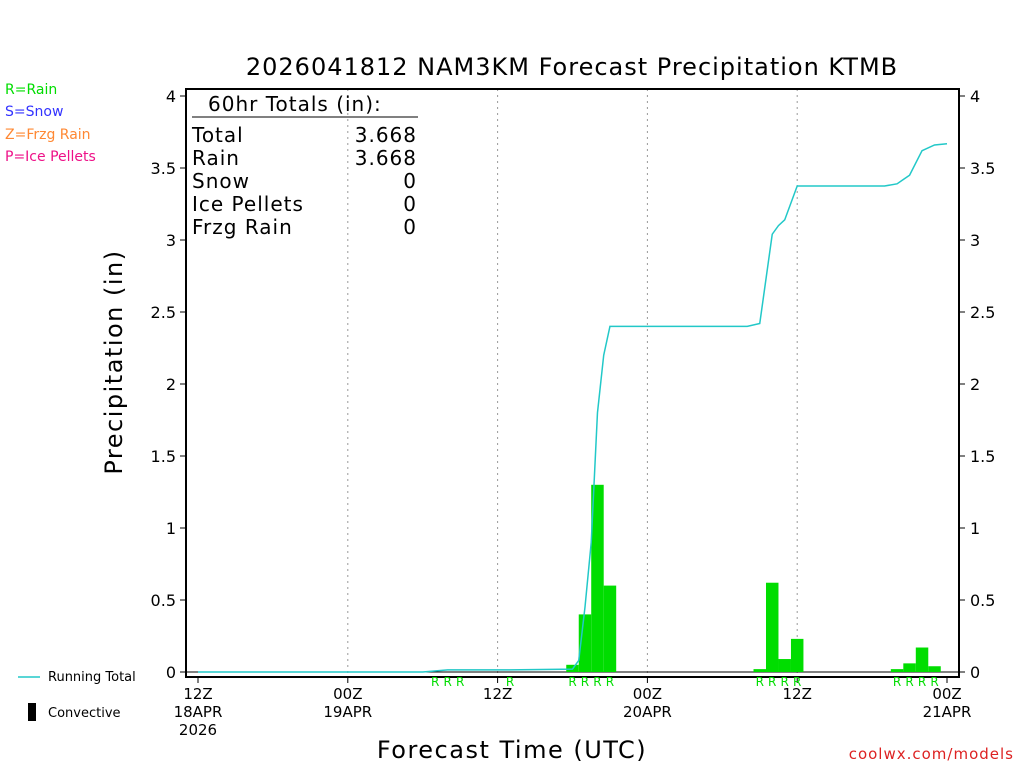 This screenshot has width=1024, height=768. What do you see at coordinates (597, 682) in the screenshot?
I see `precip-type-marker-6: R` at bounding box center [597, 682].